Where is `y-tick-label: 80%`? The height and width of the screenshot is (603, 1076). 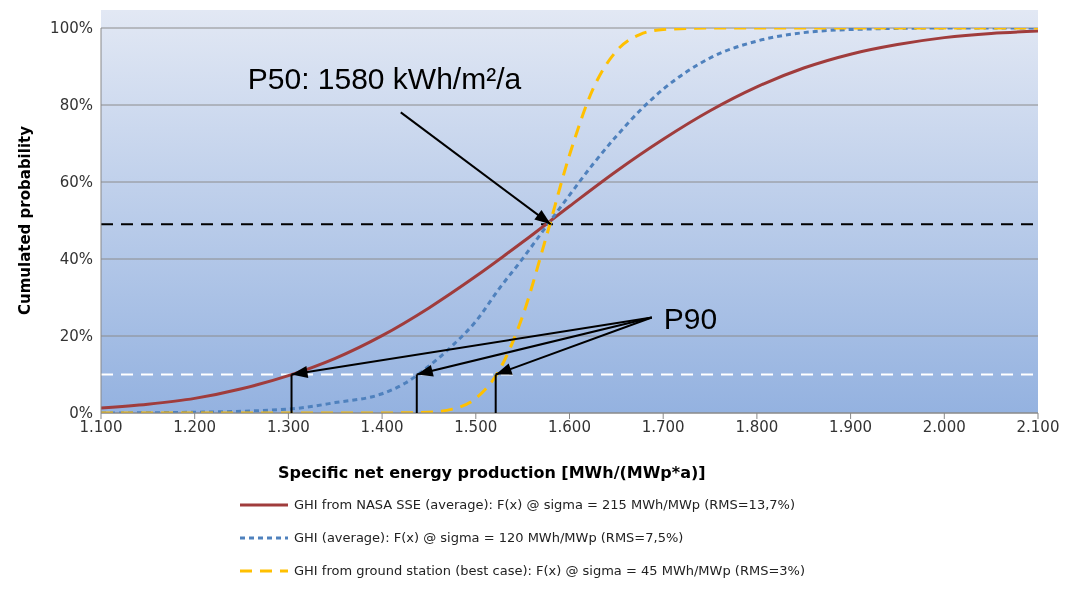 y-tick-label: 80% is located at coordinates (76, 105).